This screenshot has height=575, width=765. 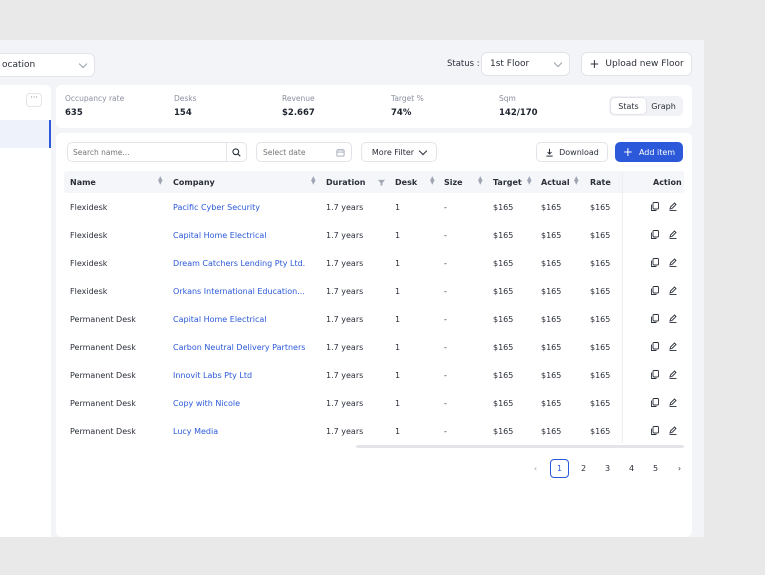 I want to click on more-filter-button: More Filter, so click(x=399, y=152).